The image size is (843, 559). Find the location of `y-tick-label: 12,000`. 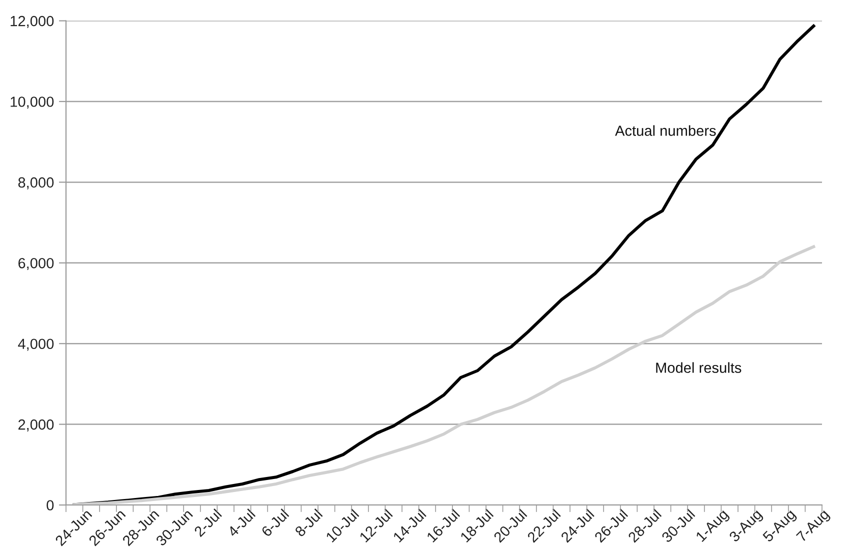

y-tick-label: 12,000 is located at coordinates (32, 22).